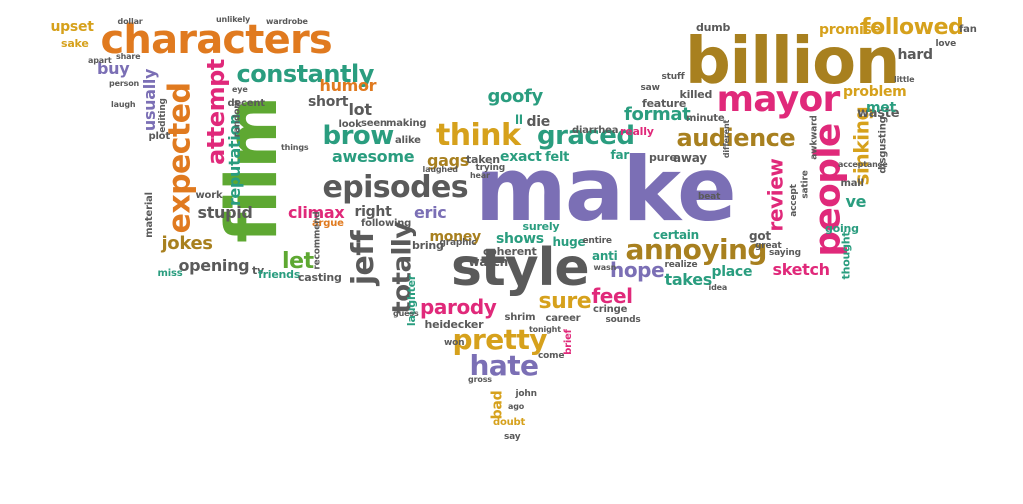 The height and width of the screenshot is (504, 1023). Describe the element at coordinates (545, 329) in the screenshot. I see `cloud-word-tonight: tonight` at that location.